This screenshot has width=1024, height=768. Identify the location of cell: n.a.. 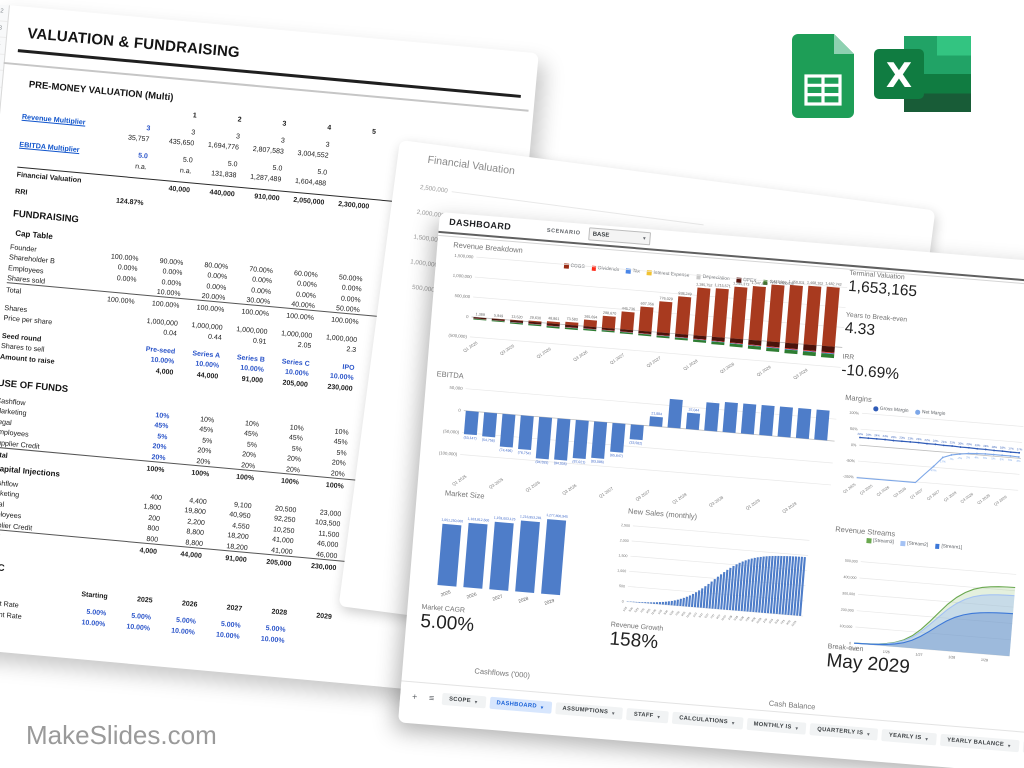
(141, 167).